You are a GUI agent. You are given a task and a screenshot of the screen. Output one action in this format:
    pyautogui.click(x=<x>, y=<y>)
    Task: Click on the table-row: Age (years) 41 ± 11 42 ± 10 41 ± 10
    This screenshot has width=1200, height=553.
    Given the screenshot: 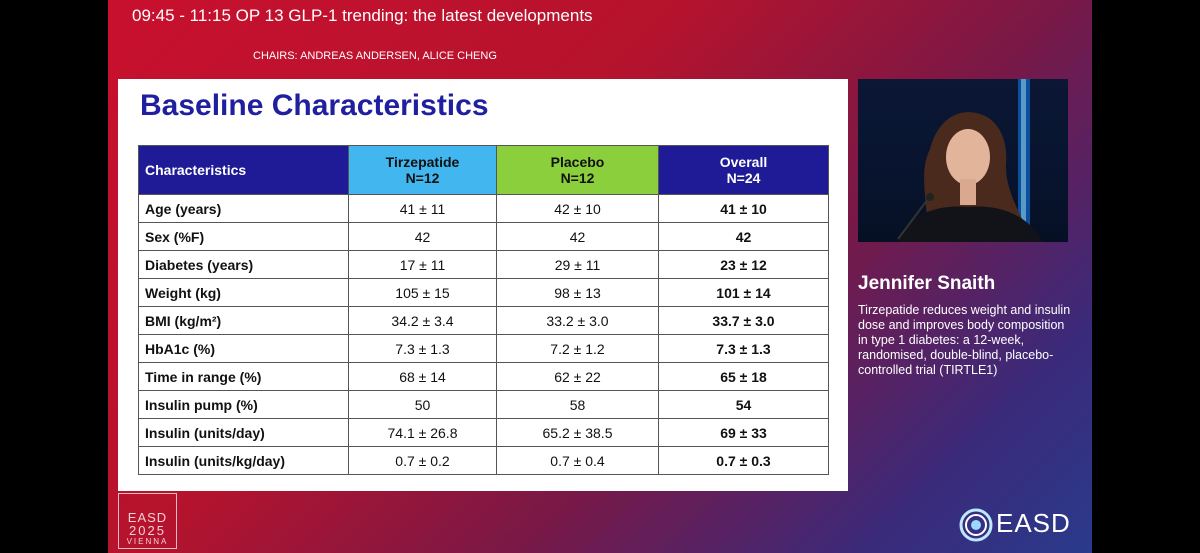 What is the action you would take?
    pyautogui.click(x=483, y=208)
    